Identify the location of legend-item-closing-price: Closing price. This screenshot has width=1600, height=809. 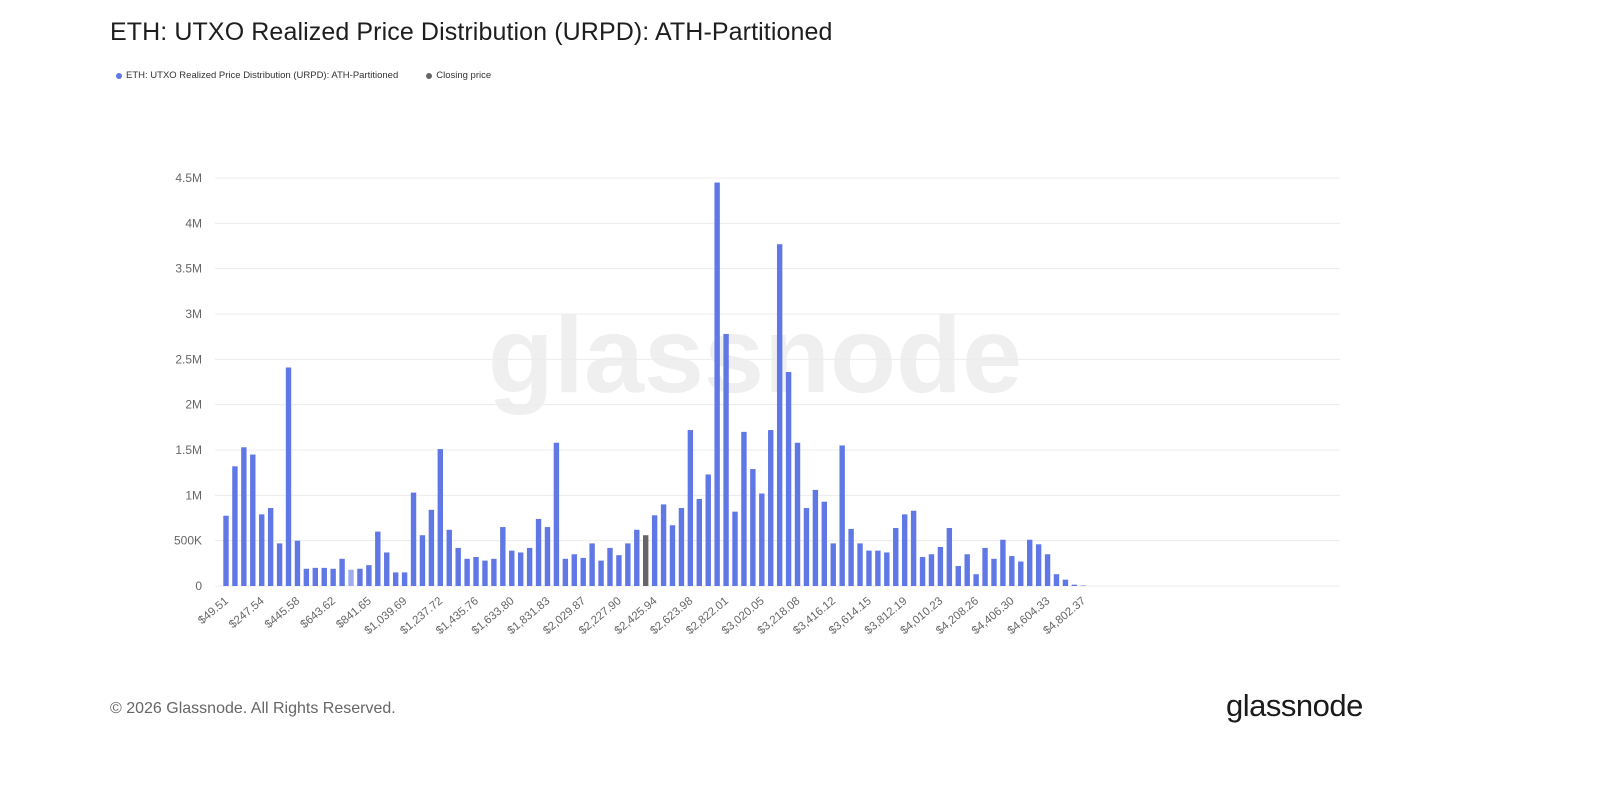
(458, 75).